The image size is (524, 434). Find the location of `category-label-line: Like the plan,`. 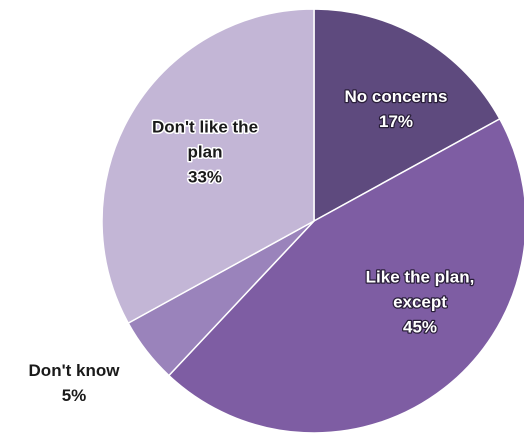

category-label-line: Like the plan, is located at coordinates (420, 276).